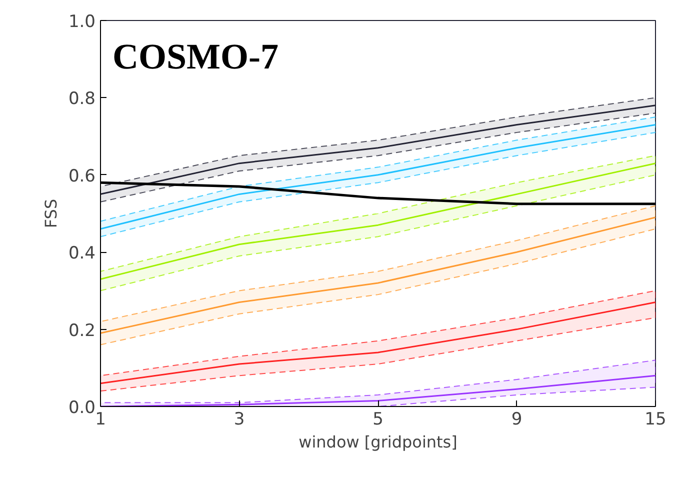 This screenshot has width=695, height=481. I want to click on x-axis-title: window [gridpoints], so click(378, 442).